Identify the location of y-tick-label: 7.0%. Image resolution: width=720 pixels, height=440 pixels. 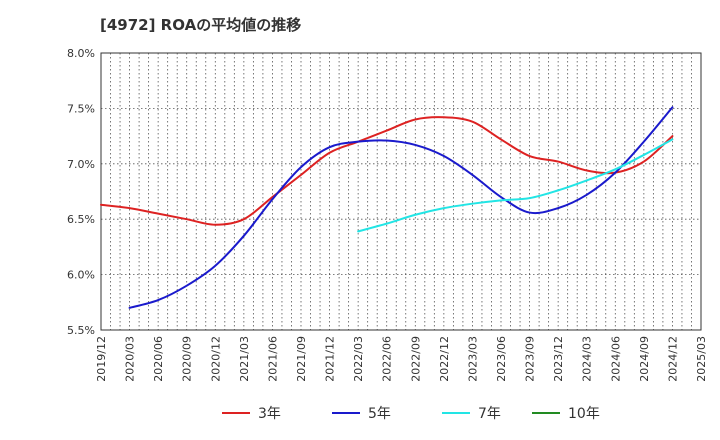
(81, 164).